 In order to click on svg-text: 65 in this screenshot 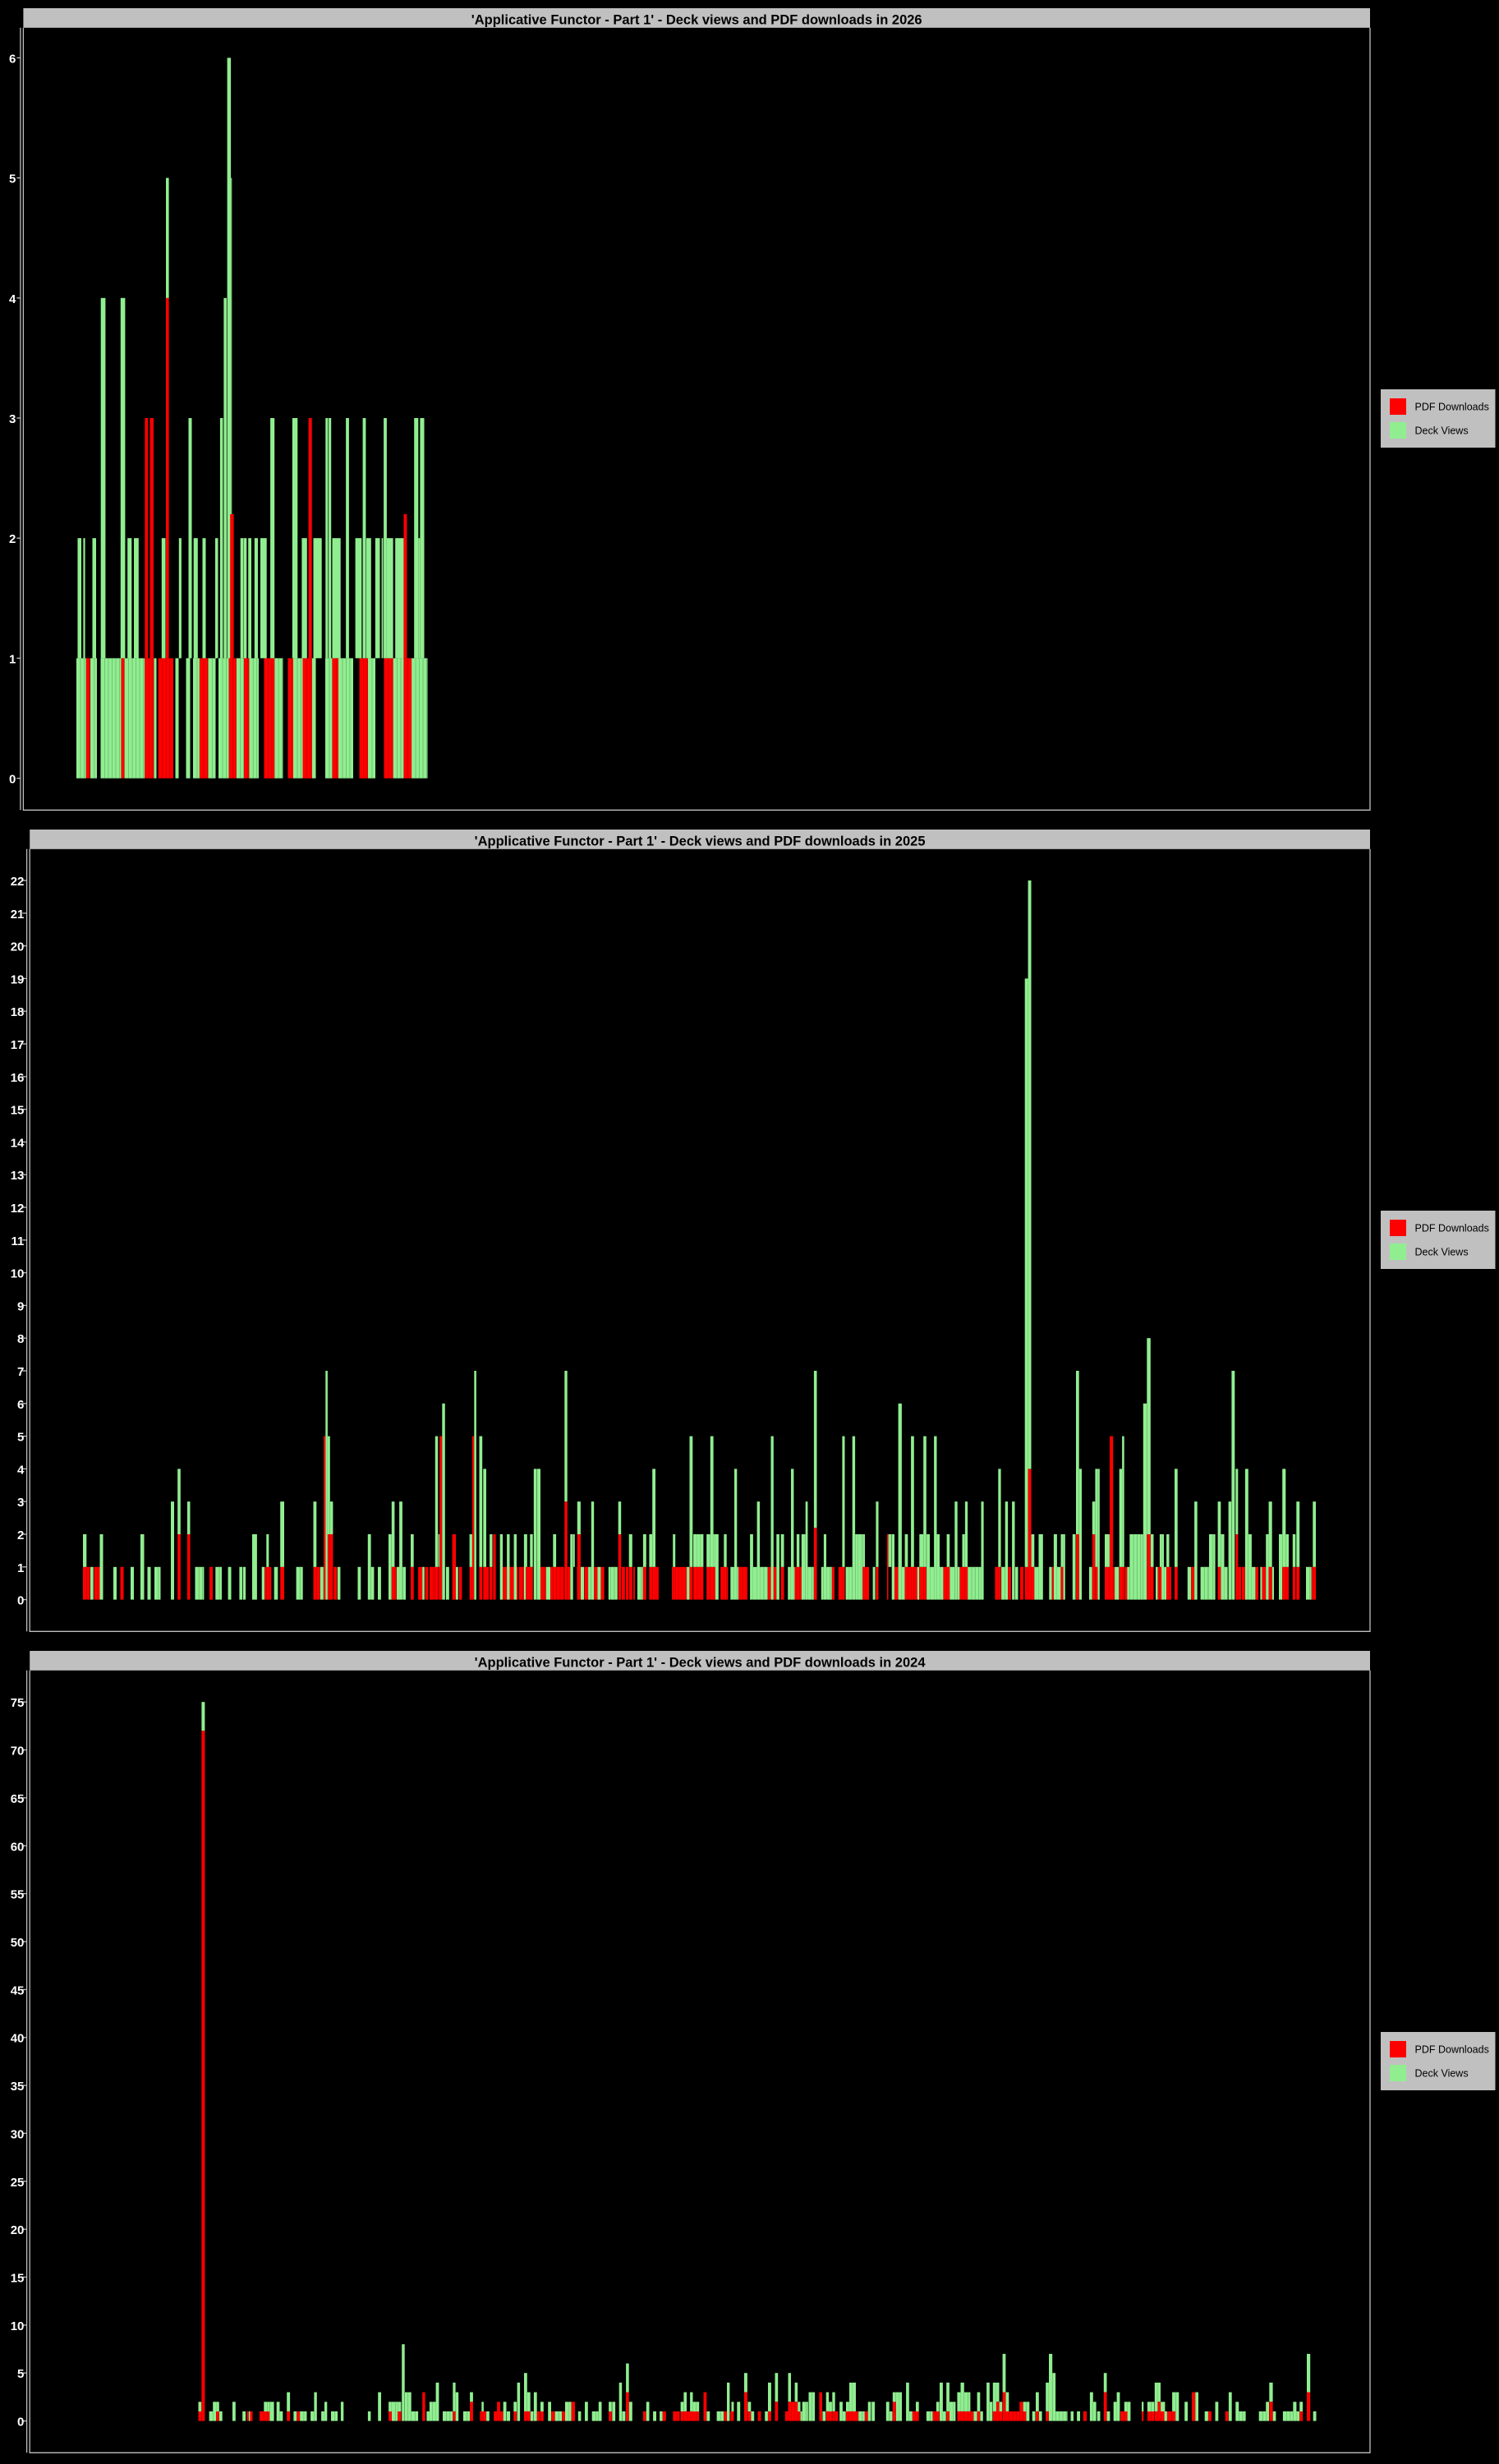, I will do `click(18, 1799)`.